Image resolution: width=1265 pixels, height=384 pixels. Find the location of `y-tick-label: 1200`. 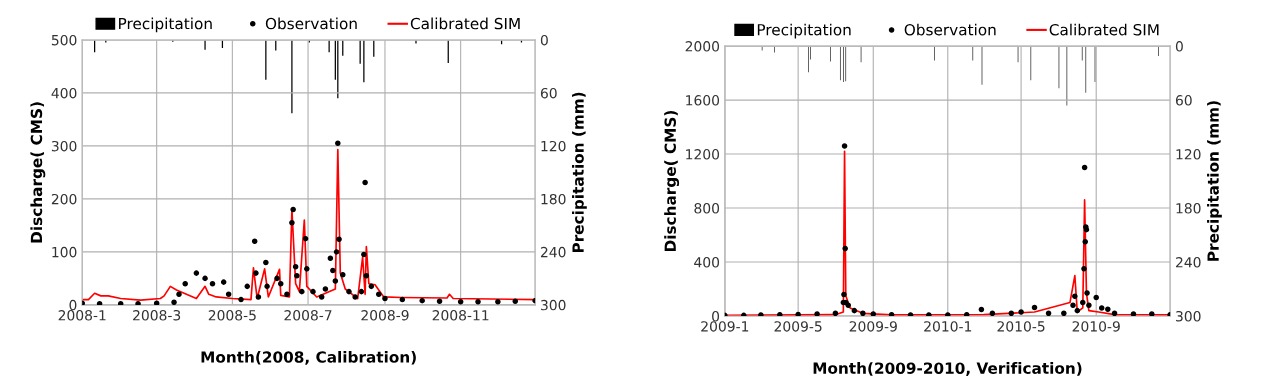

y-tick-label: 1200 is located at coordinates (703, 154).